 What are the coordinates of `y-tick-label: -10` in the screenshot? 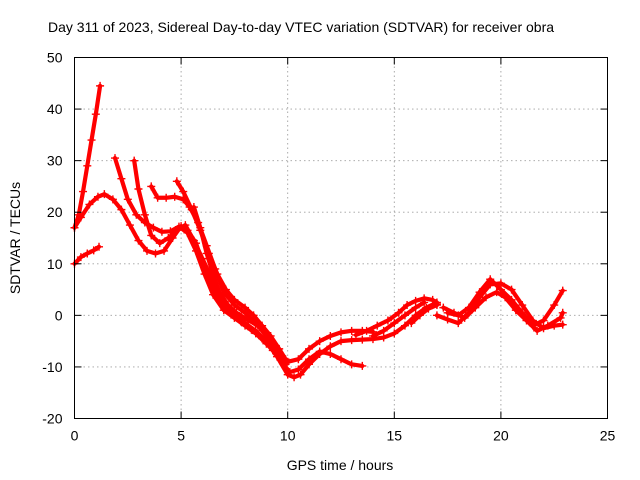 It's located at (52, 367).